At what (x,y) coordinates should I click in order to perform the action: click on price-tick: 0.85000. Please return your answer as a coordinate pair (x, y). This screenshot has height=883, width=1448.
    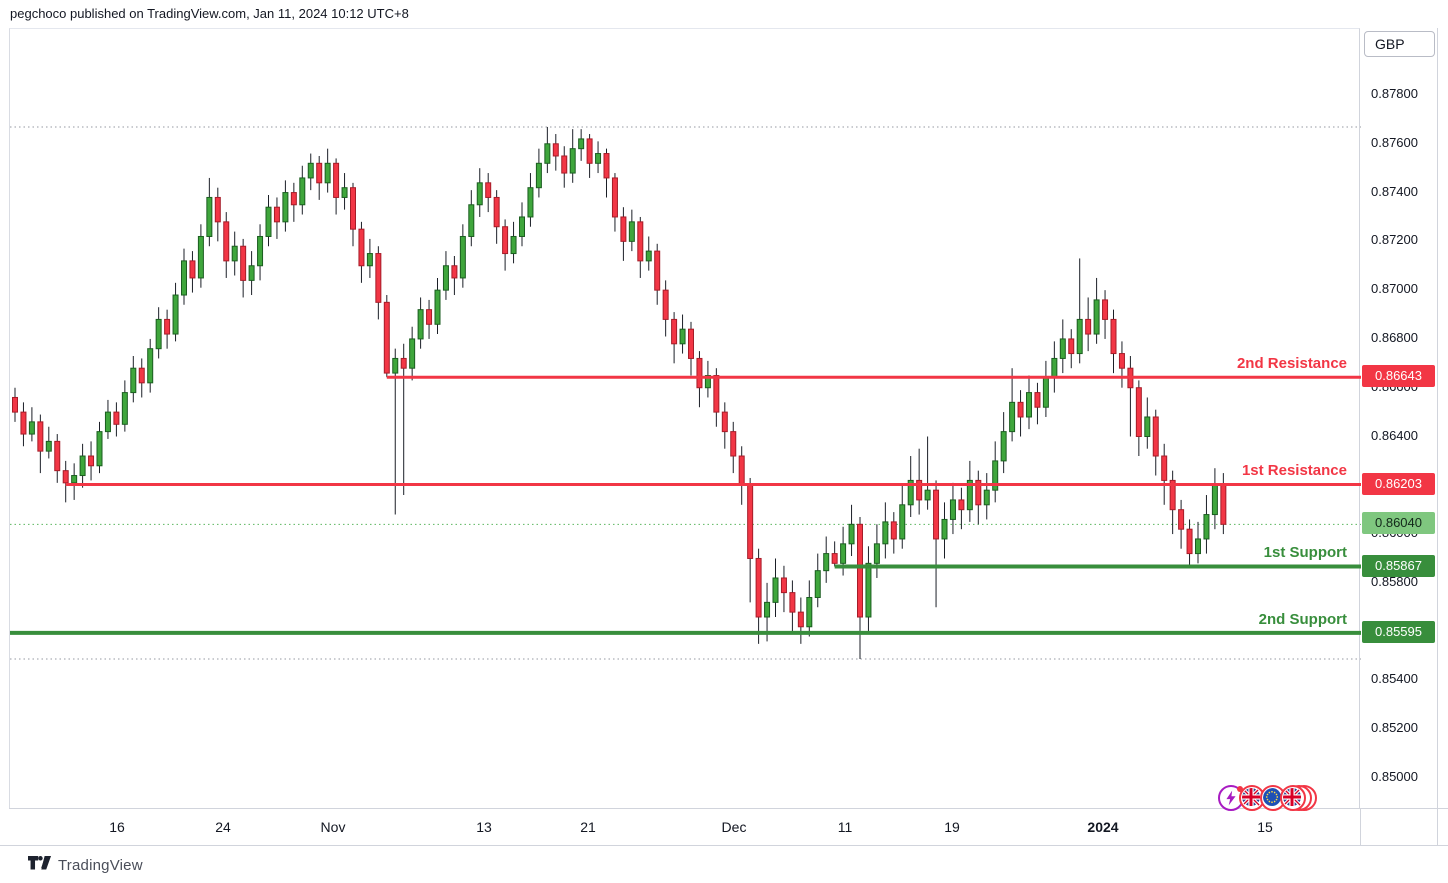
    Looking at the image, I should click on (1394, 776).